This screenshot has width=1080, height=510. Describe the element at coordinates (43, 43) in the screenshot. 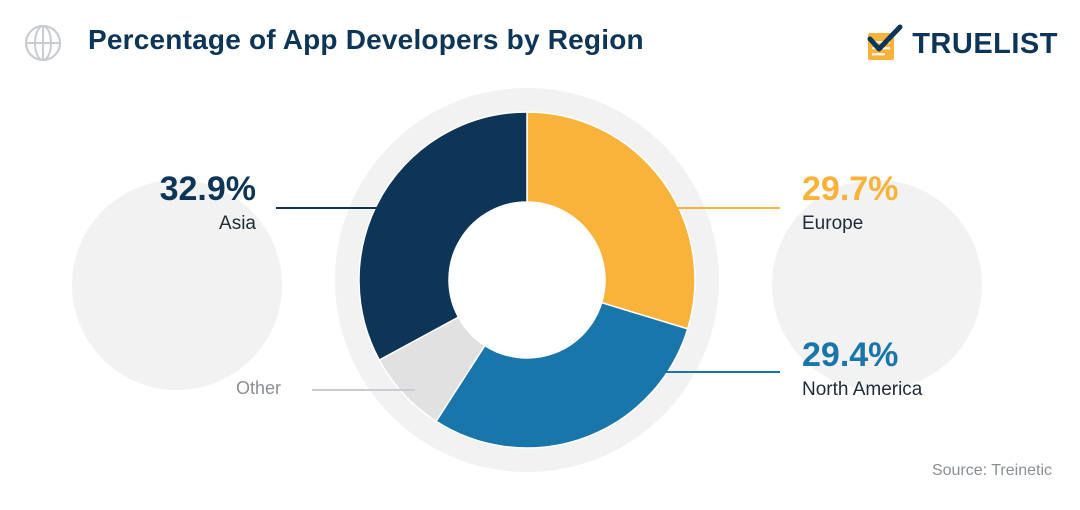

I see `globe-icon` at that location.